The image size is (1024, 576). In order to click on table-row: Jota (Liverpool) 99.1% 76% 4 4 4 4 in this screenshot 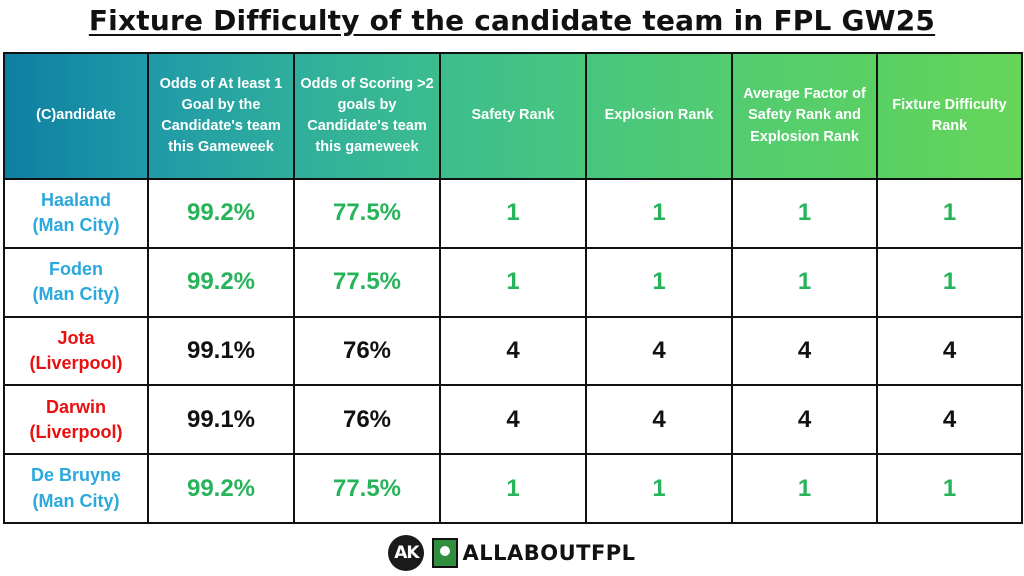, I will do `click(513, 351)`.